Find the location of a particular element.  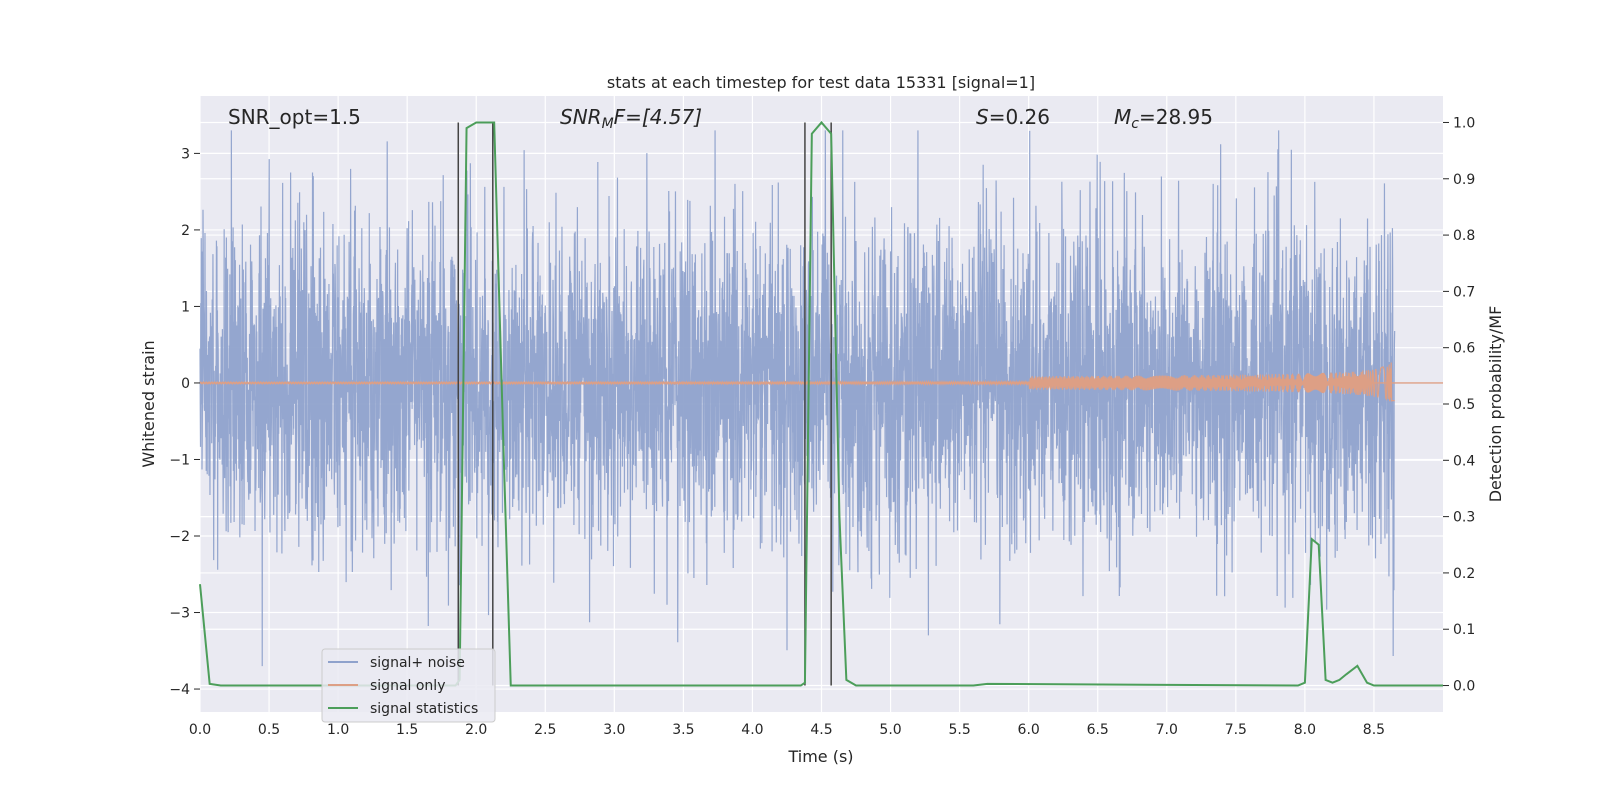

x-tick-label-10: 5.0 is located at coordinates (890, 730).